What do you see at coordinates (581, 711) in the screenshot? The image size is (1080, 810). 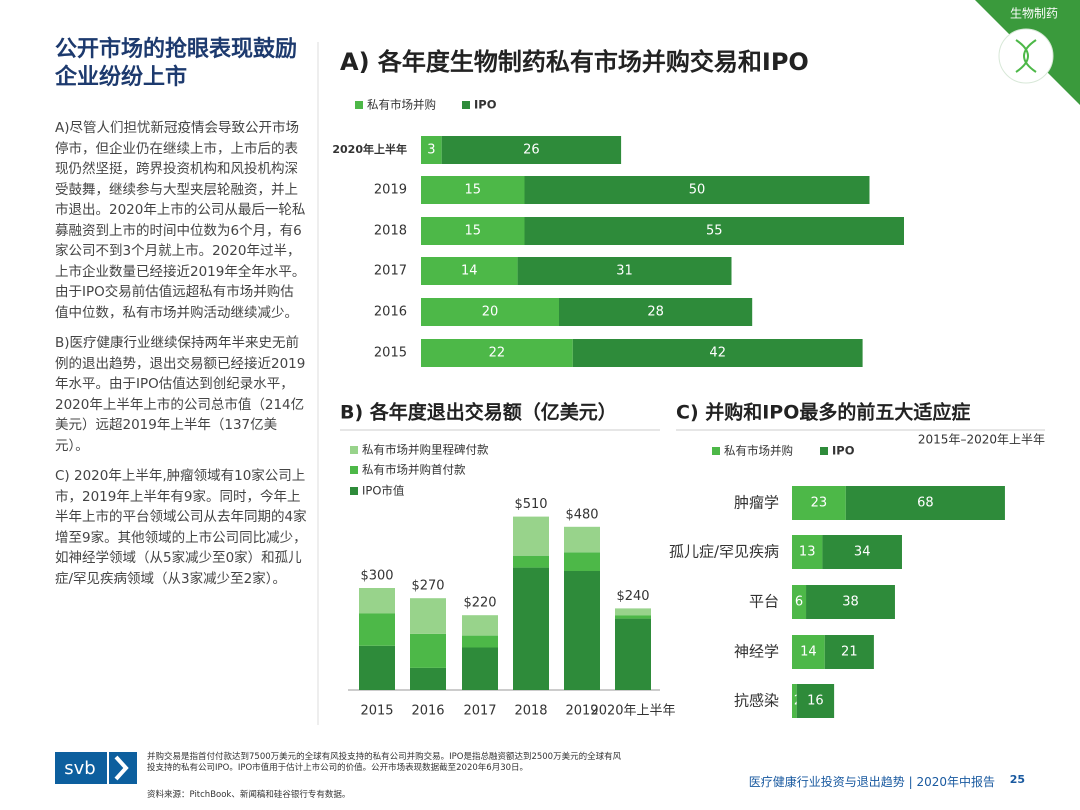 I see `x-tick-label: 2019` at bounding box center [581, 711].